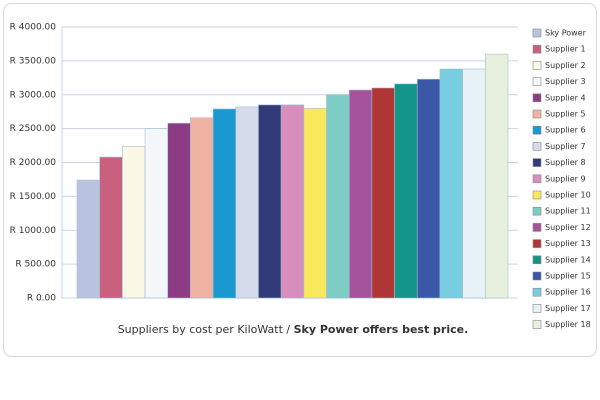 The width and height of the screenshot is (600, 400). I want to click on legend-label: Supplier 11, so click(568, 211).